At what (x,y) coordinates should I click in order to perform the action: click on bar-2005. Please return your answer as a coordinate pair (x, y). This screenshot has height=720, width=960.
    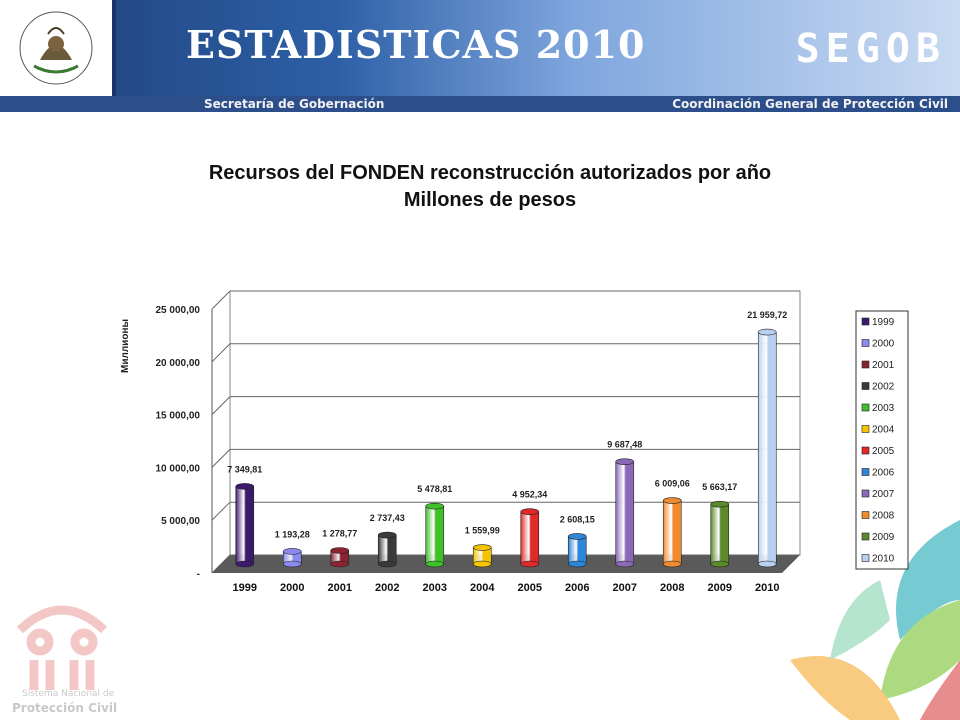
    Looking at the image, I should click on (530, 538).